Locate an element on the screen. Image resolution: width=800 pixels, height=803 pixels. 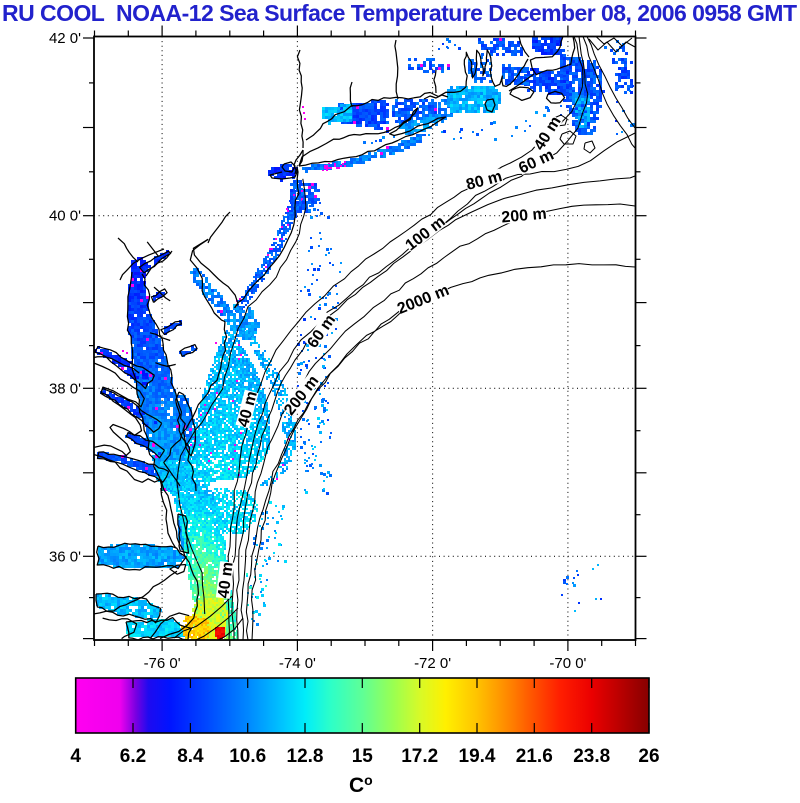
svg-text: 8.4 is located at coordinates (190, 756).